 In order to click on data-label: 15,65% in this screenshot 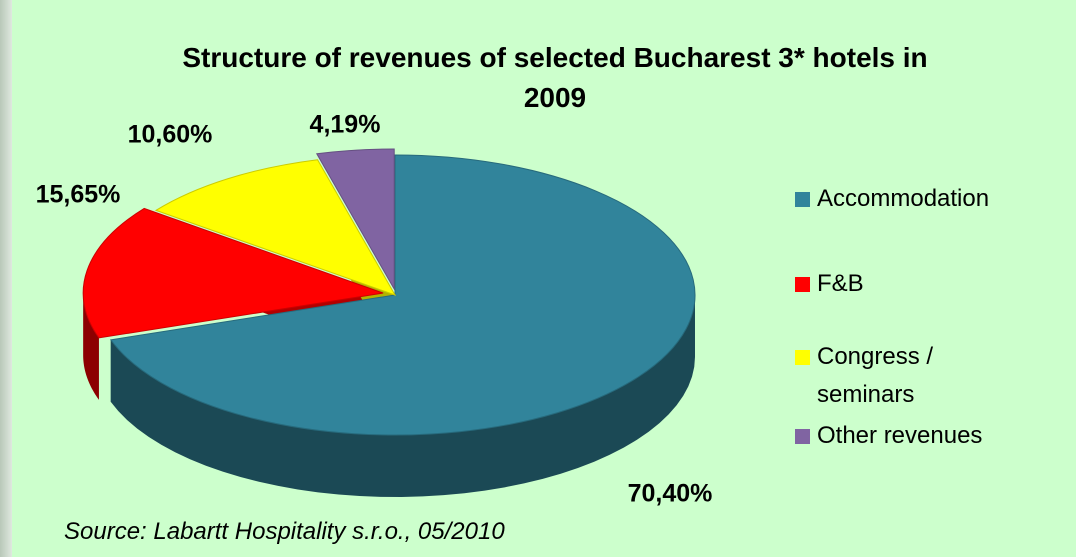, I will do `click(78, 195)`.